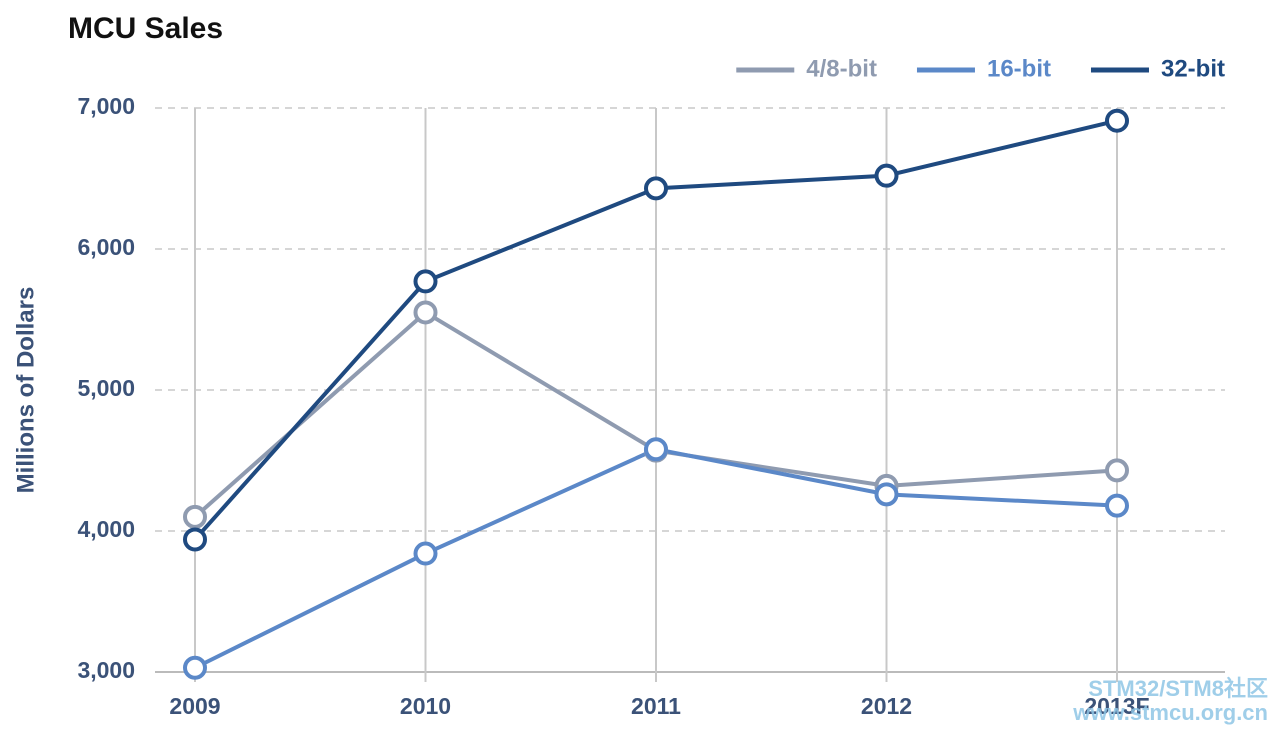  What do you see at coordinates (886, 706) in the screenshot?
I see `x-tick-label: 2012` at bounding box center [886, 706].